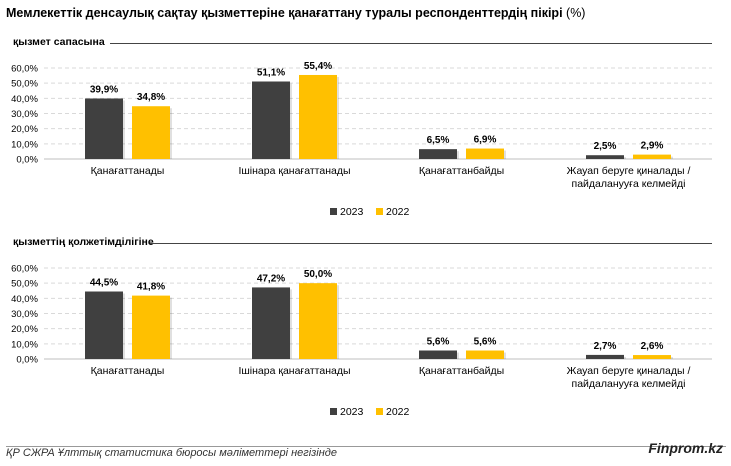  I want to click on title-unit: (%), so click(576, 13).